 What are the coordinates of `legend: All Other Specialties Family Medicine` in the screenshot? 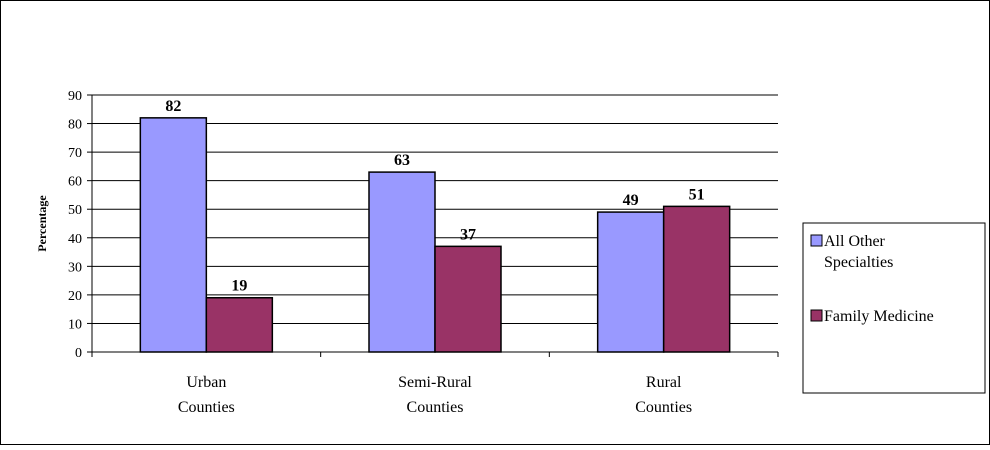 It's located at (894, 308).